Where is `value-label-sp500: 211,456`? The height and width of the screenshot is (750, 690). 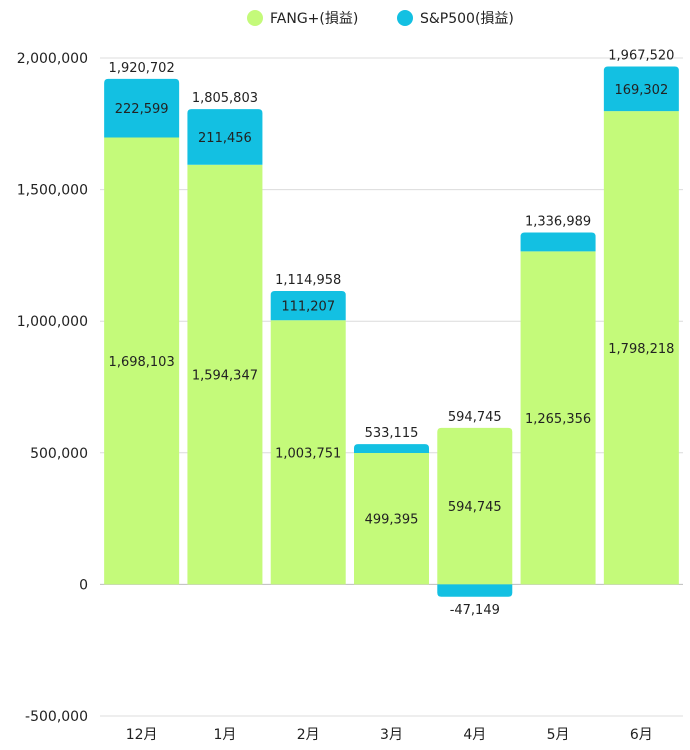 value-label-sp500: 211,456 is located at coordinates (225, 138).